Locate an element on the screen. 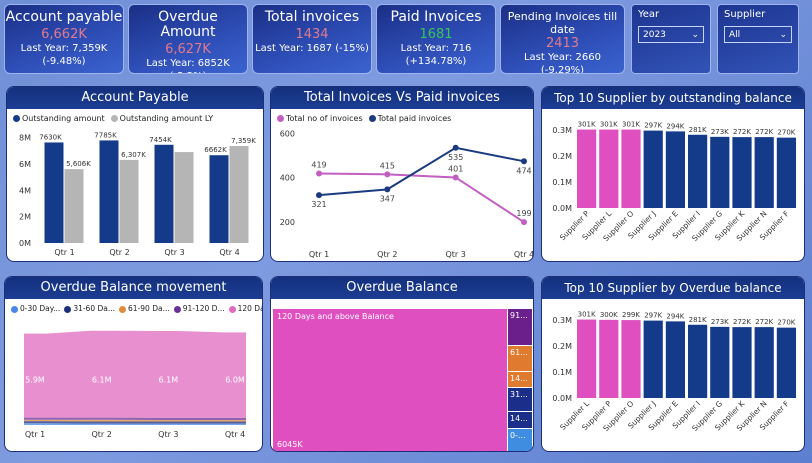 This screenshot has width=812, height=463. legend-item: Outstanding amount is located at coordinates (59, 118).